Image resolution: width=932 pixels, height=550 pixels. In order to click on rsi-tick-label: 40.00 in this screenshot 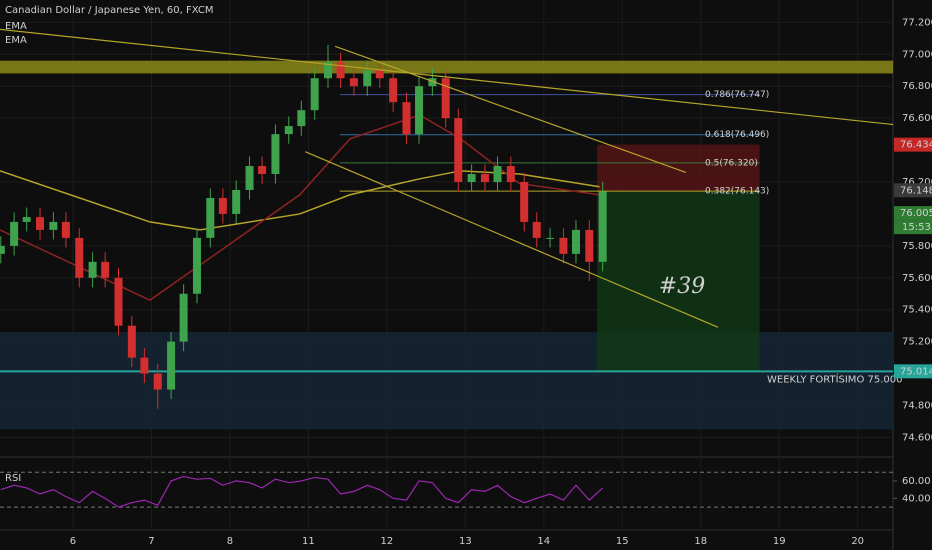, I will do `click(916, 498)`.